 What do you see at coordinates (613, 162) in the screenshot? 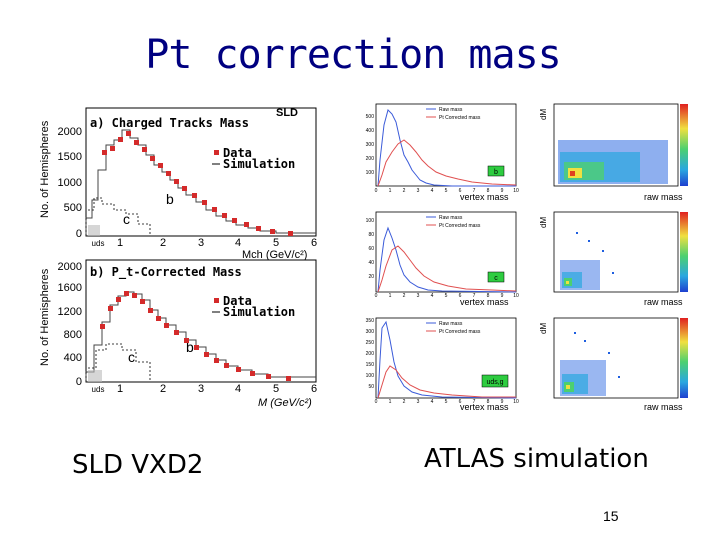
I see `atlas-row-b-scatter` at bounding box center [613, 162].